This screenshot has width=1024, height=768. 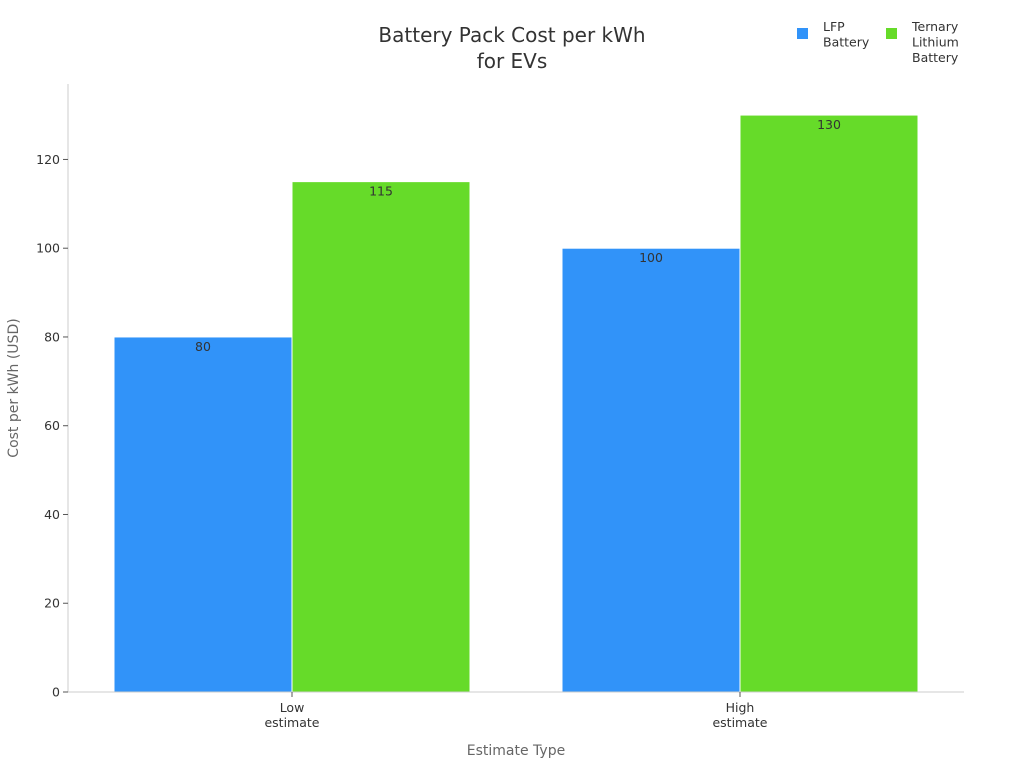 I want to click on legend-label: LFP Battery, so click(x=846, y=34).